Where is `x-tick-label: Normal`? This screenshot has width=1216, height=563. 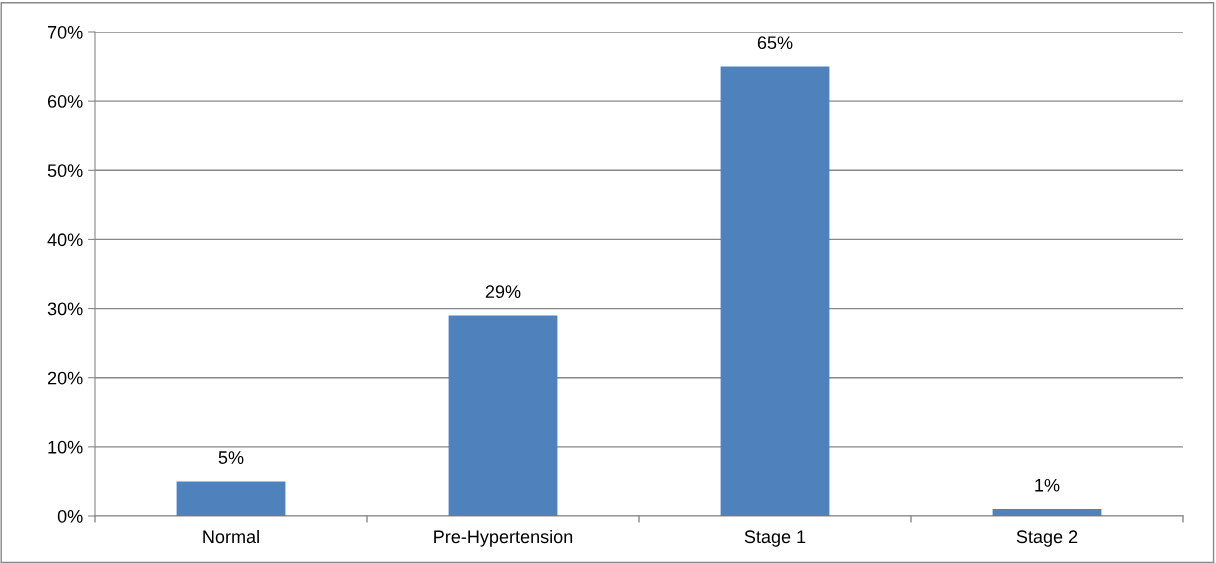 x-tick-label: Normal is located at coordinates (231, 536).